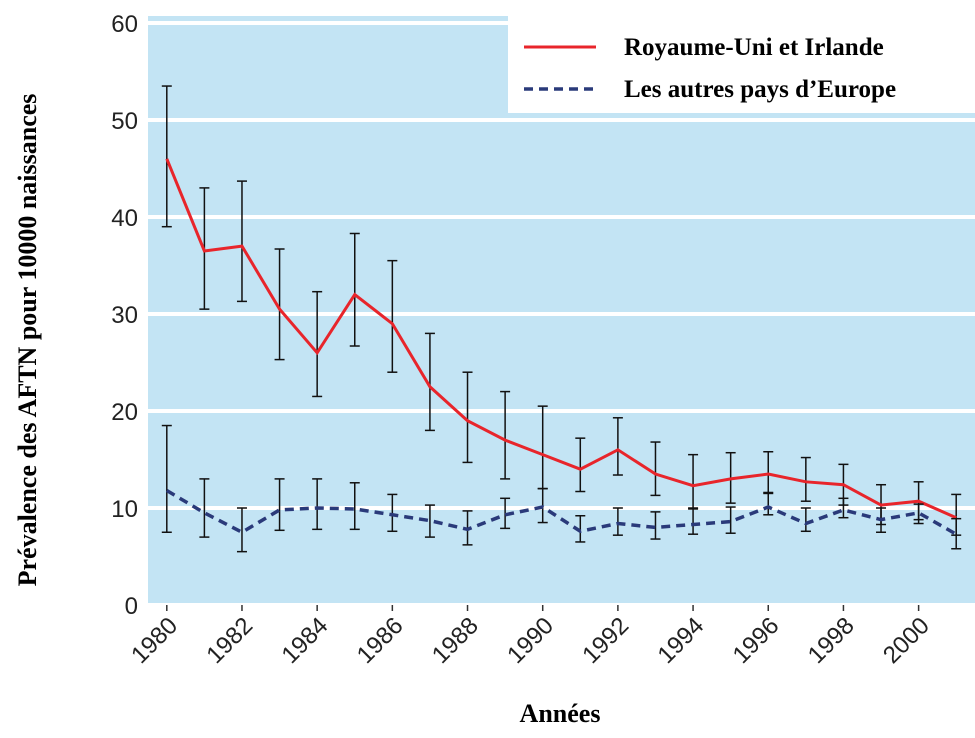  What do you see at coordinates (561, 512) in the screenshot?
I see `series-line` at bounding box center [561, 512].